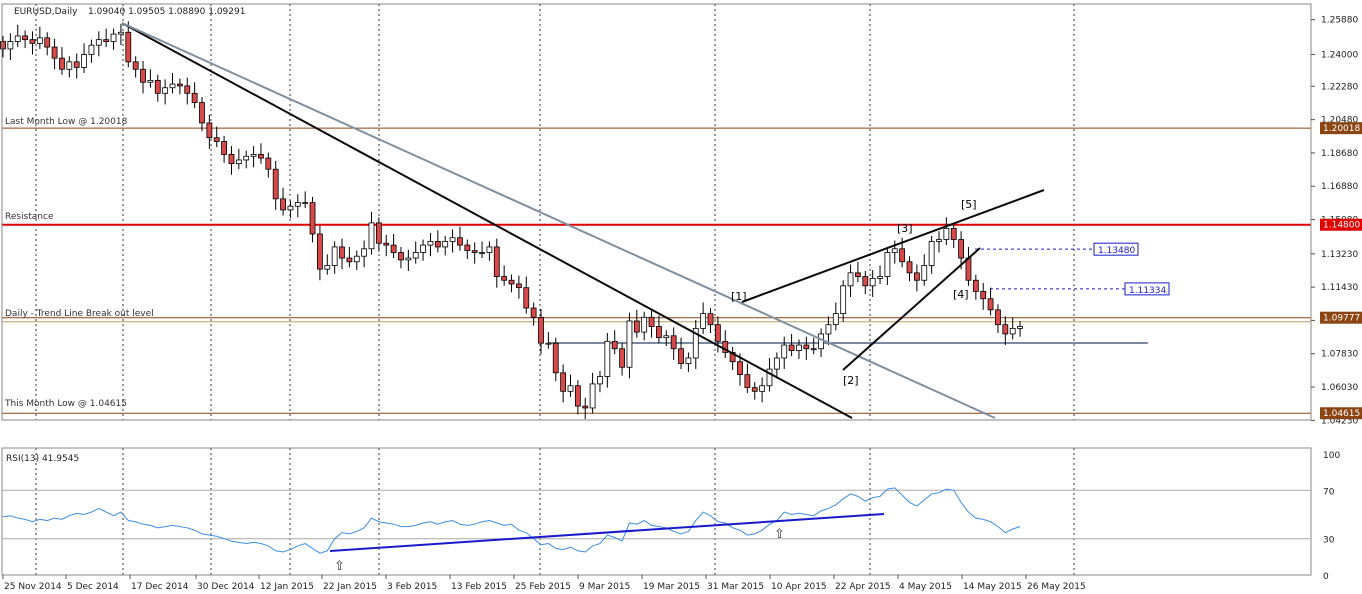 The image size is (1362, 594). What do you see at coordinates (1339, 187) in the screenshot?
I see `y-tick-label: 1.16880` at bounding box center [1339, 187].